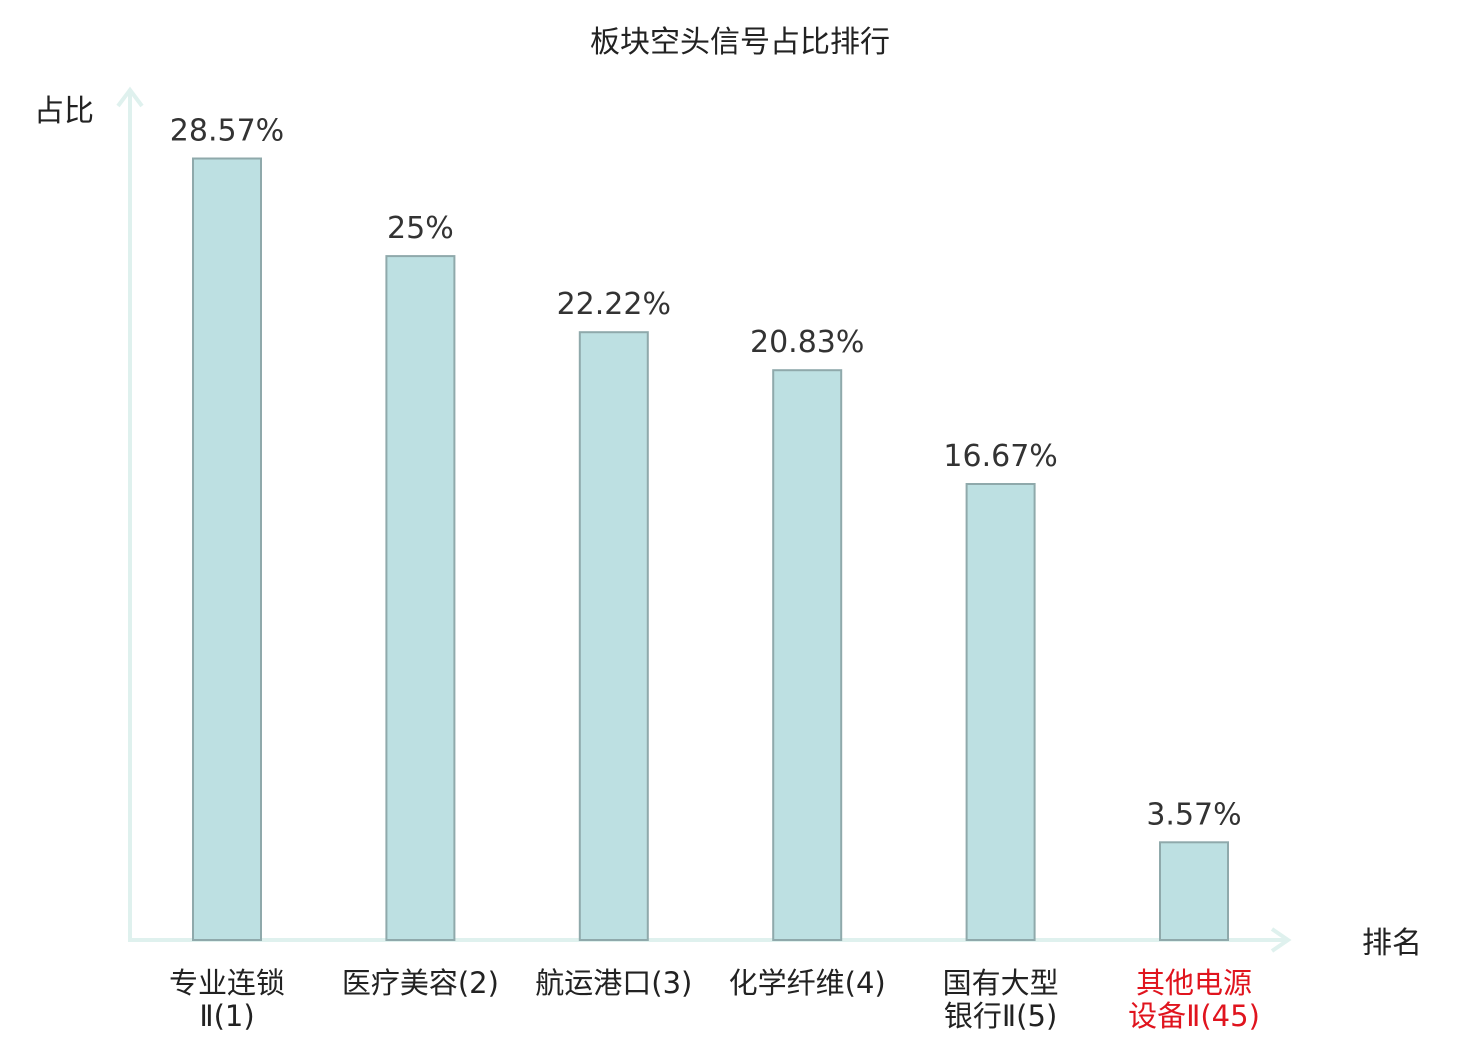  I want to click on bar-value-label-5: 16.67%, so click(1000, 456).